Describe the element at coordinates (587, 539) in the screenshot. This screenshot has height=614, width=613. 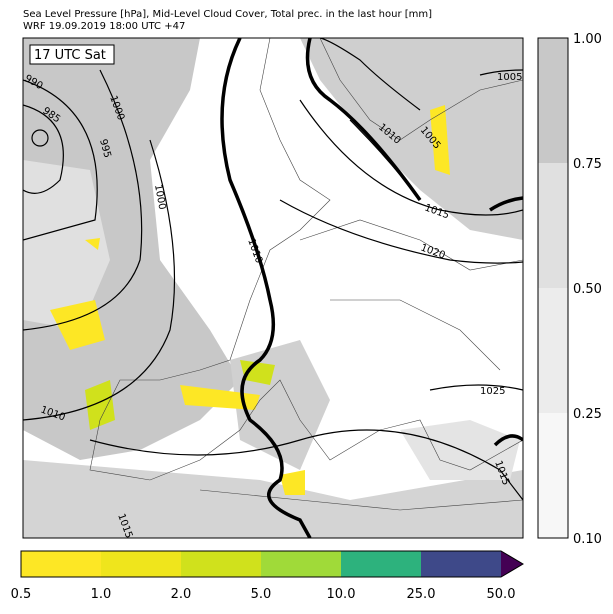
I see `cloud-tick-label: 0.10` at that location.